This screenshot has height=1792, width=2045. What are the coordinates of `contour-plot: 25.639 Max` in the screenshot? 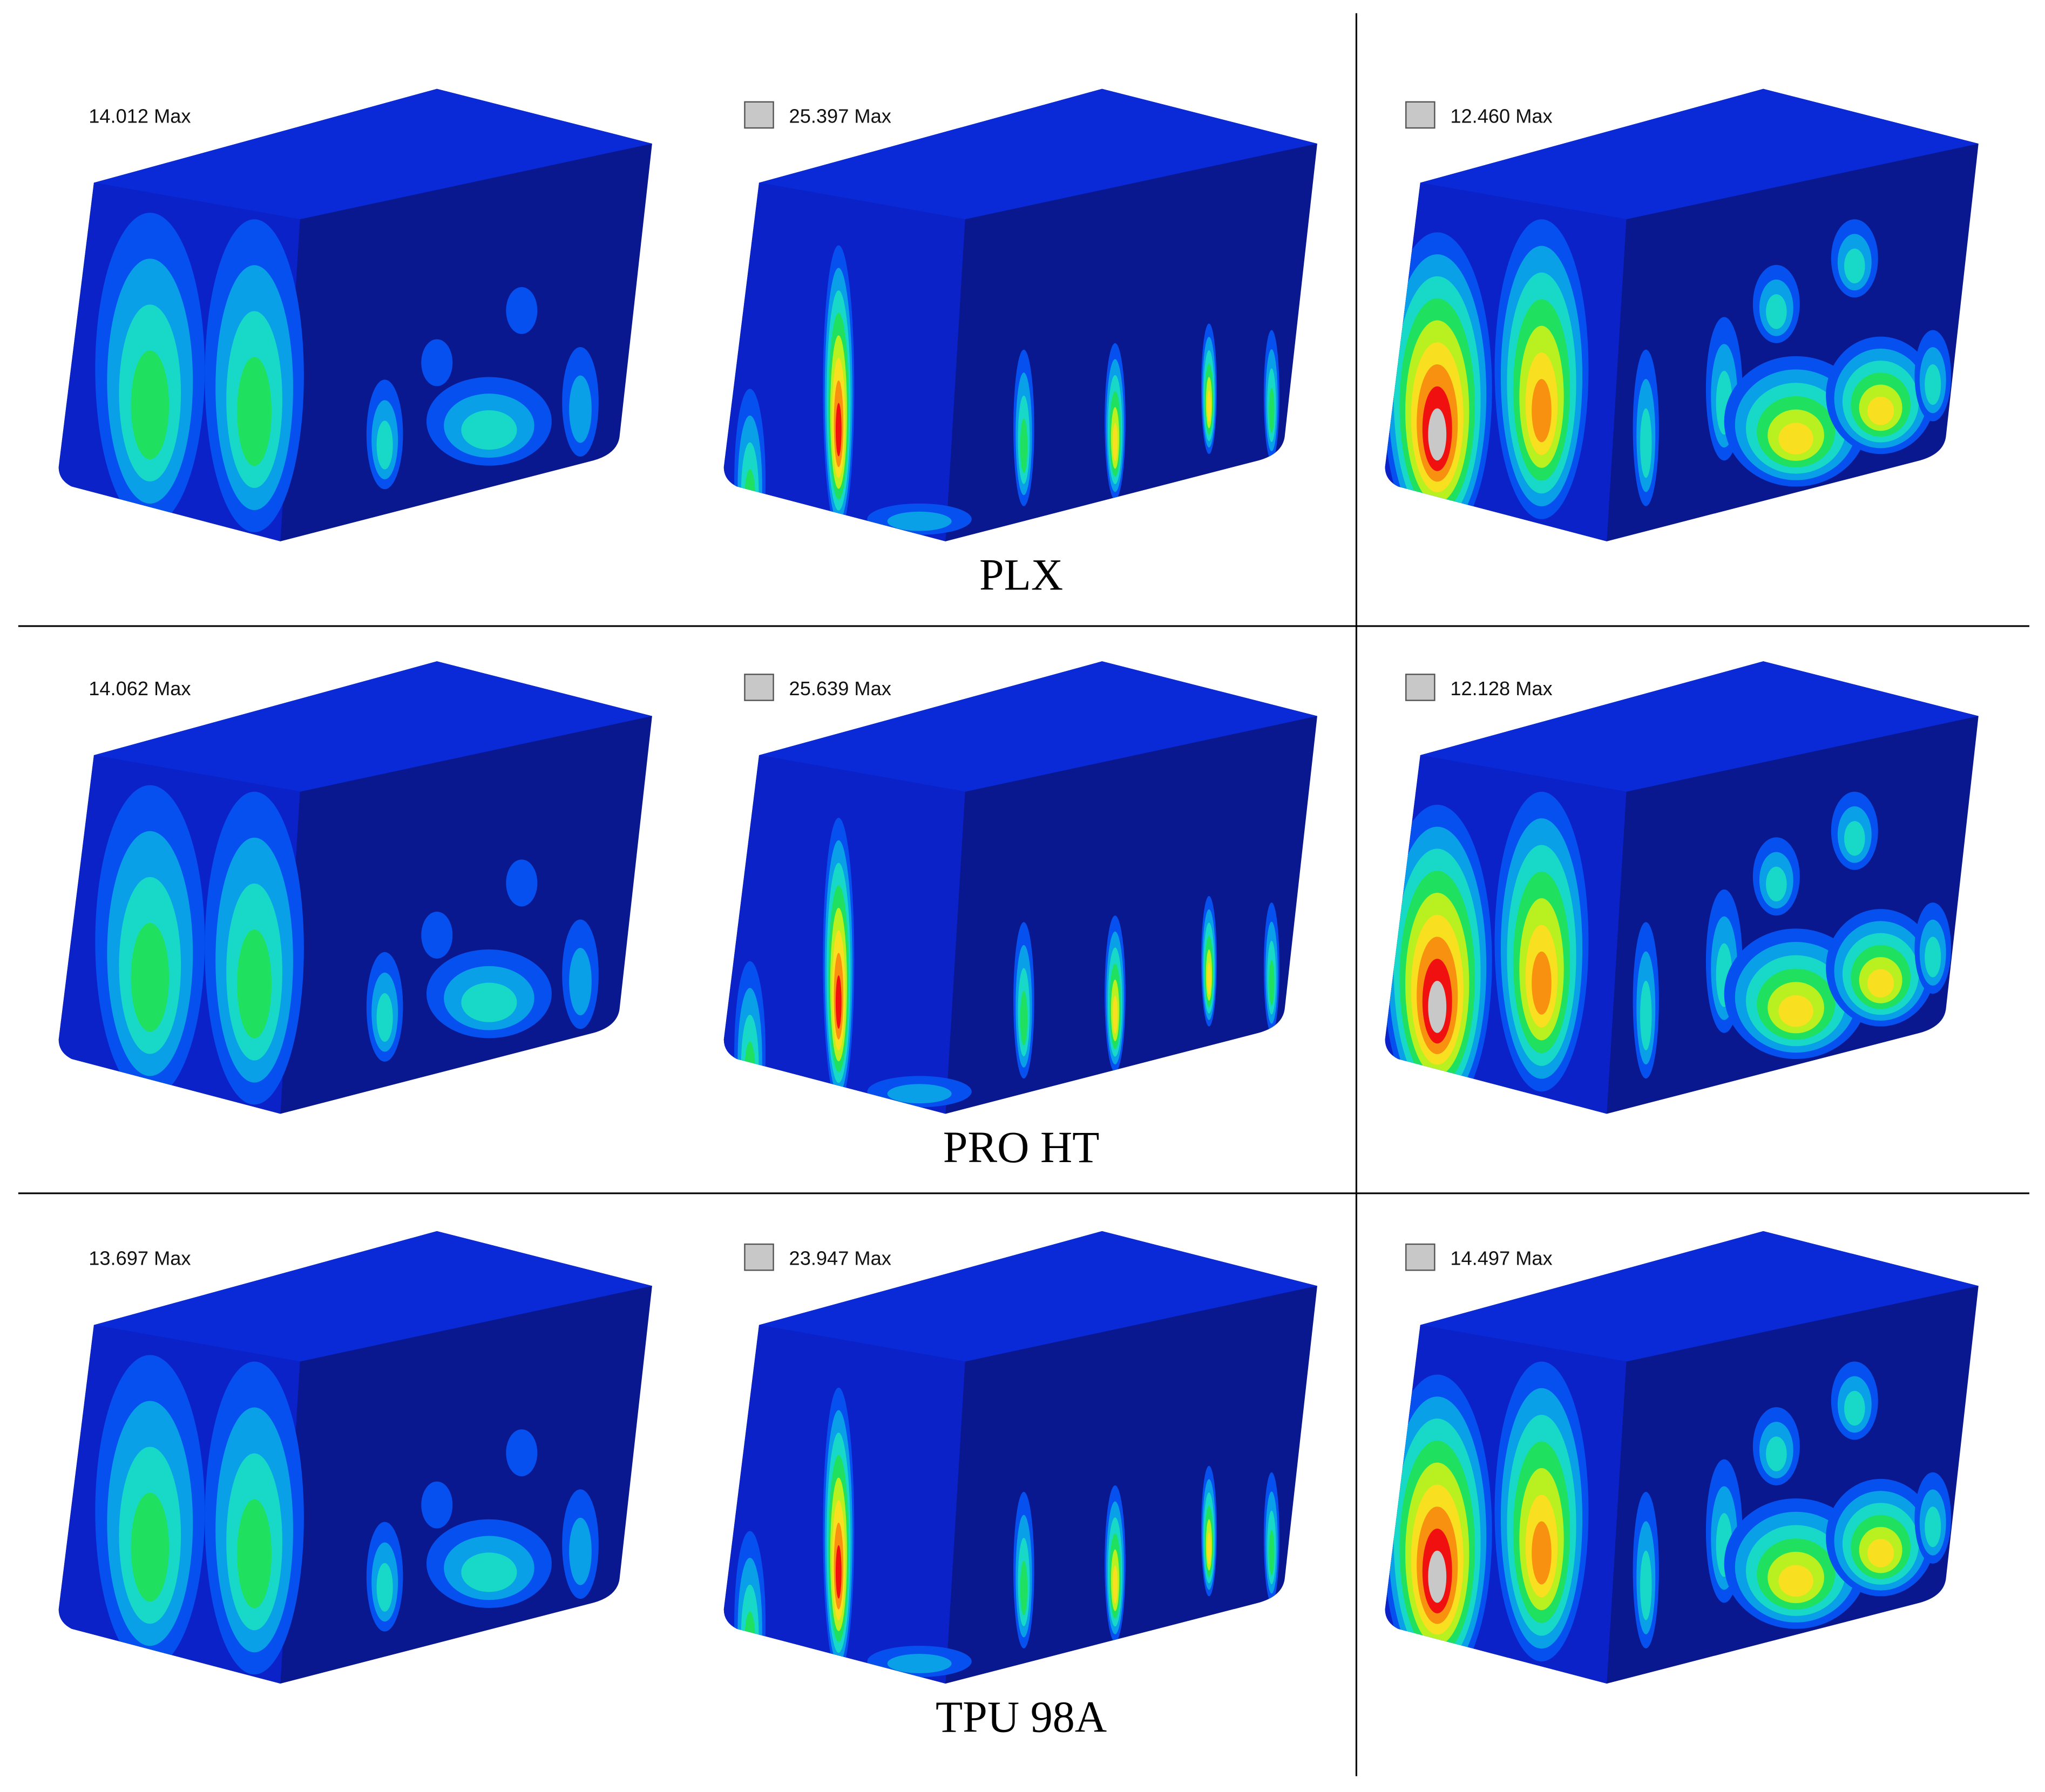 It's located at (1020, 887).